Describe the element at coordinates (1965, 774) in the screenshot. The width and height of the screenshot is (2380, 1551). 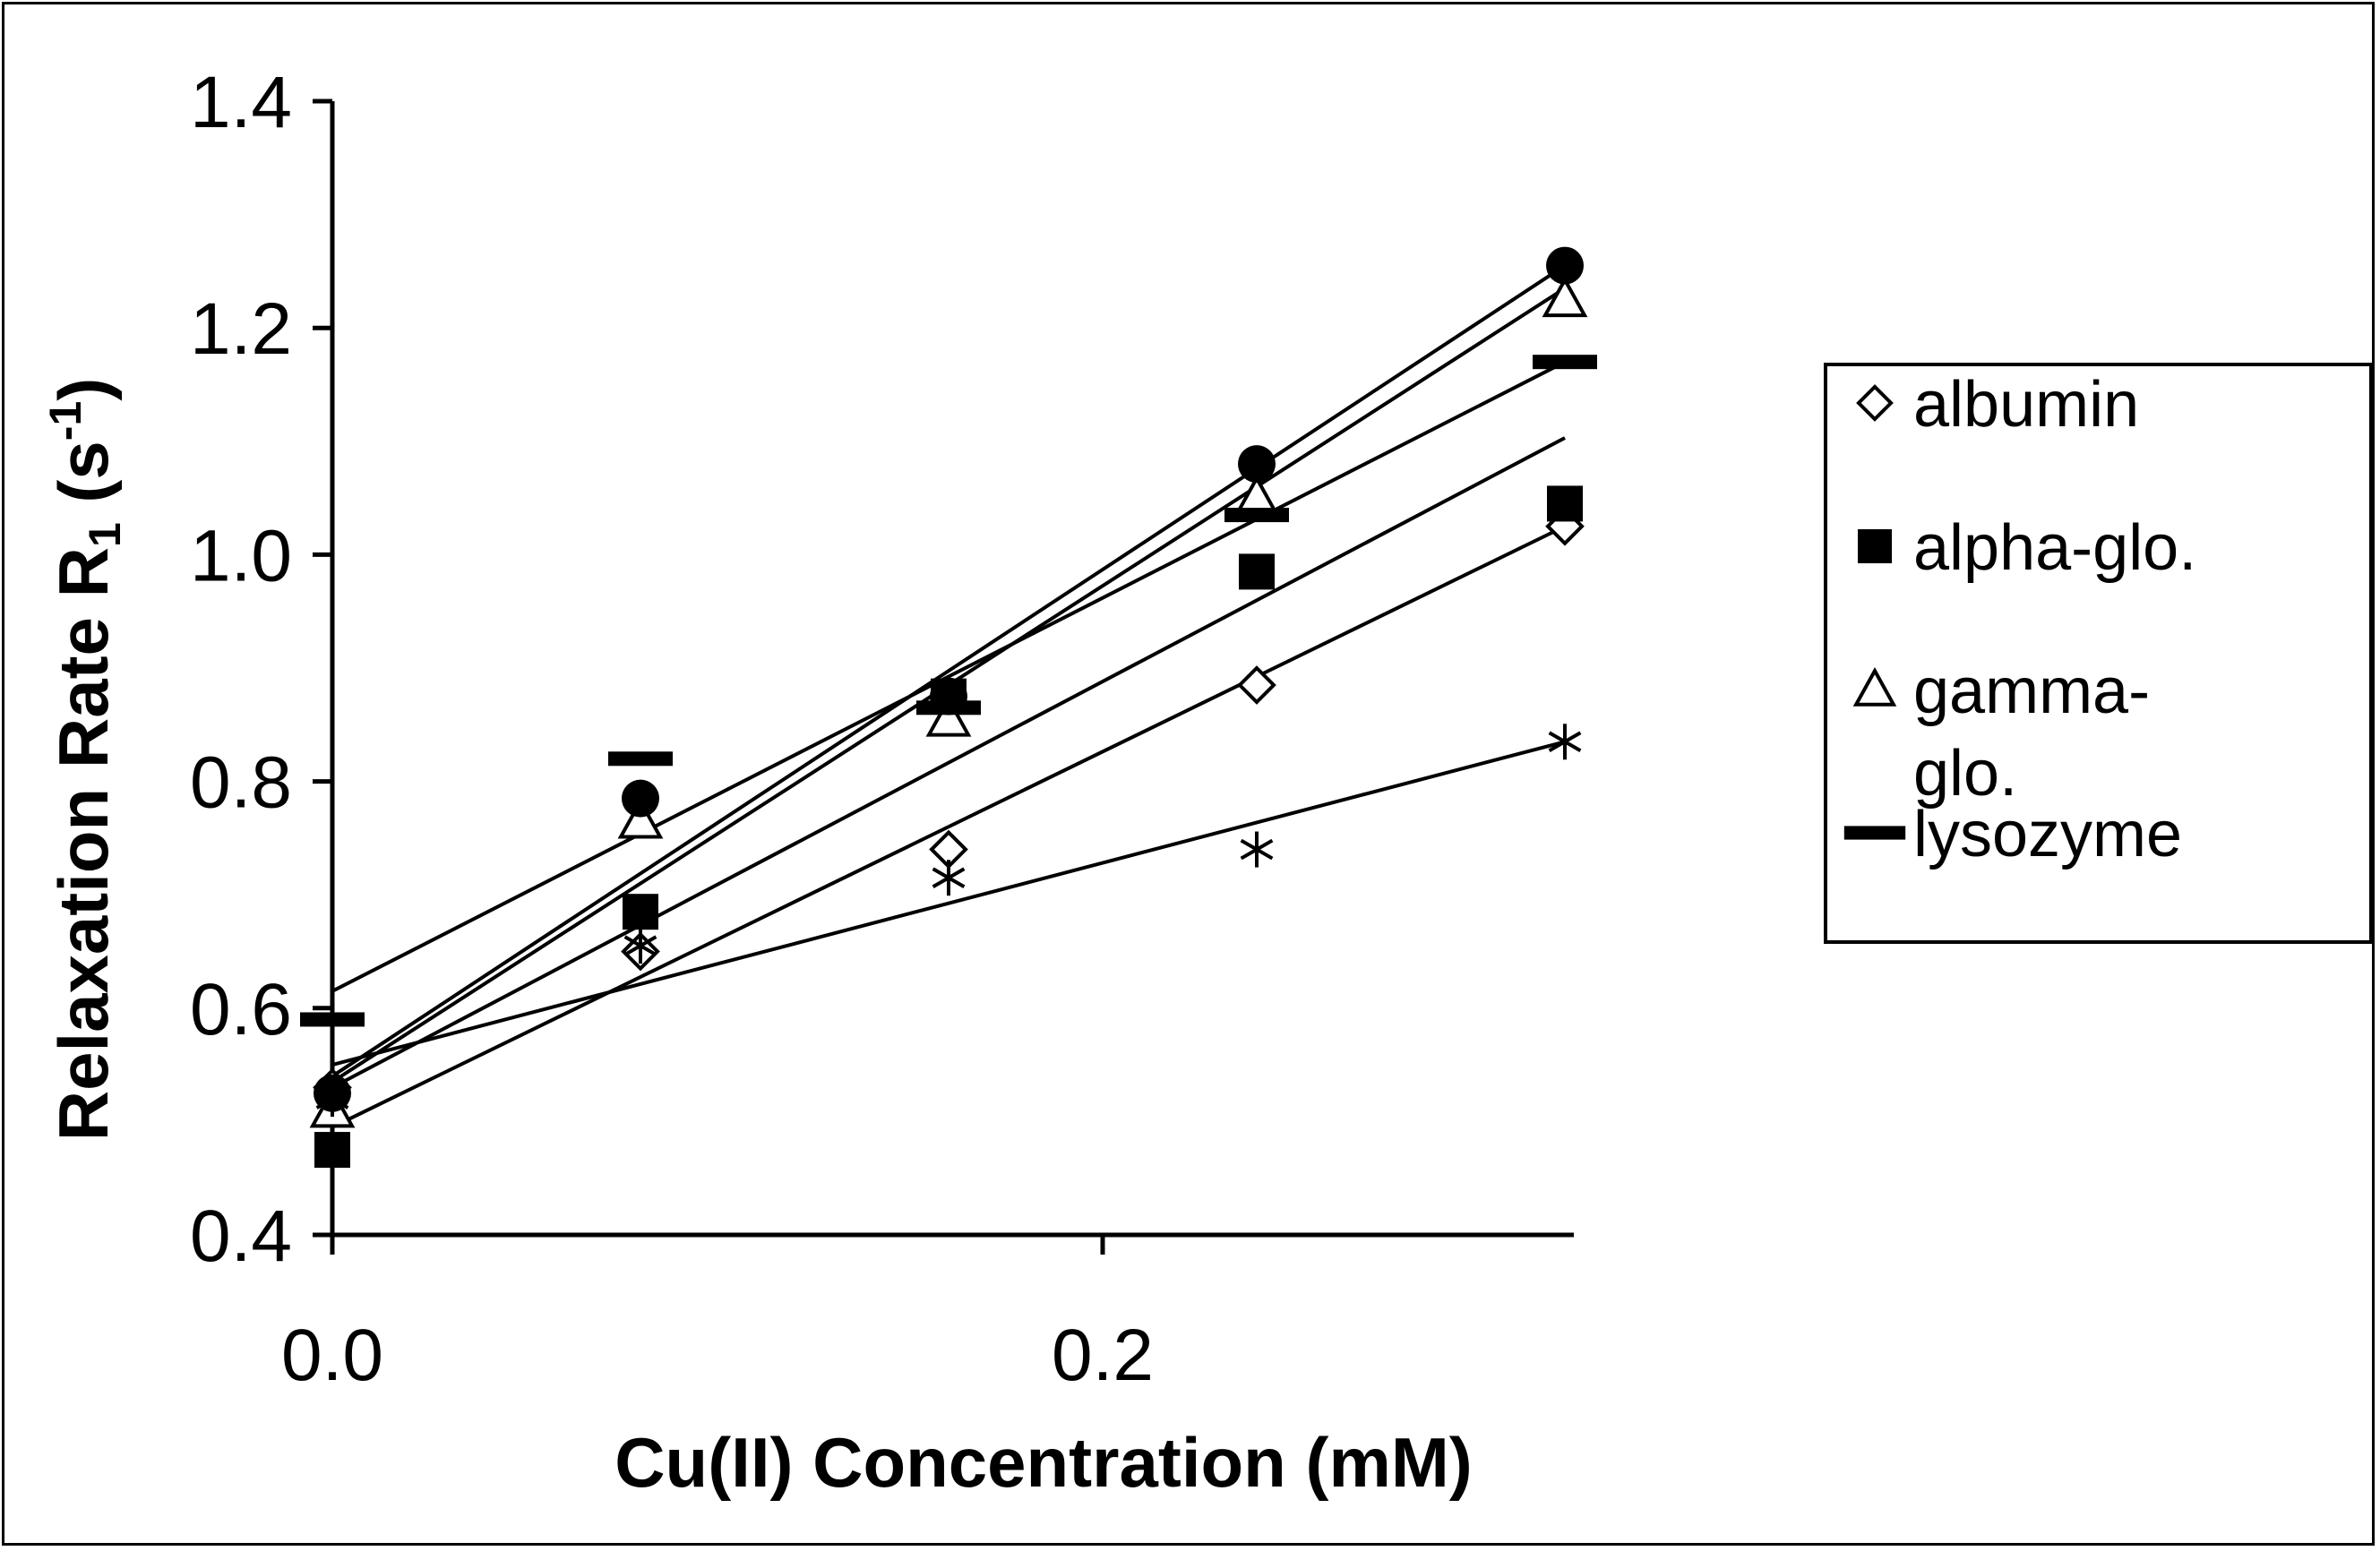
I see `legend-label: glo.` at that location.